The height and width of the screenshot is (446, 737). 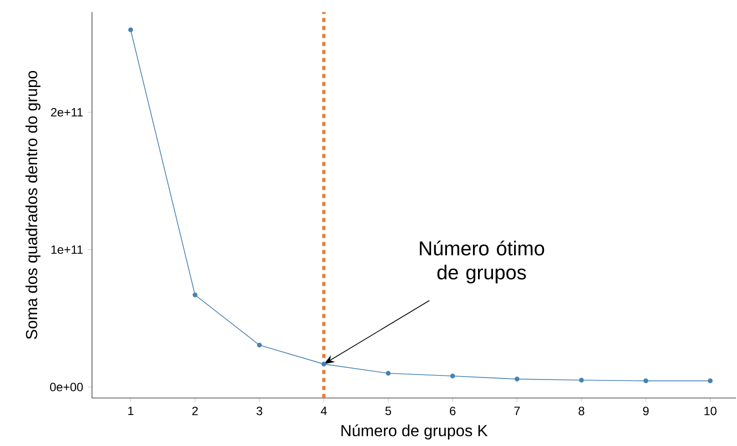 I want to click on x-tick-label: 5, so click(x=388, y=411).